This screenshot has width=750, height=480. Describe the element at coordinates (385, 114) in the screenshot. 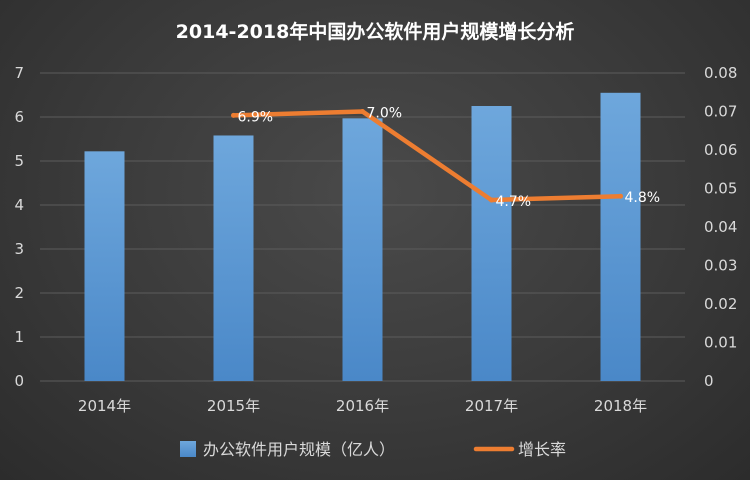

I see `data-label: 7.0%` at that location.